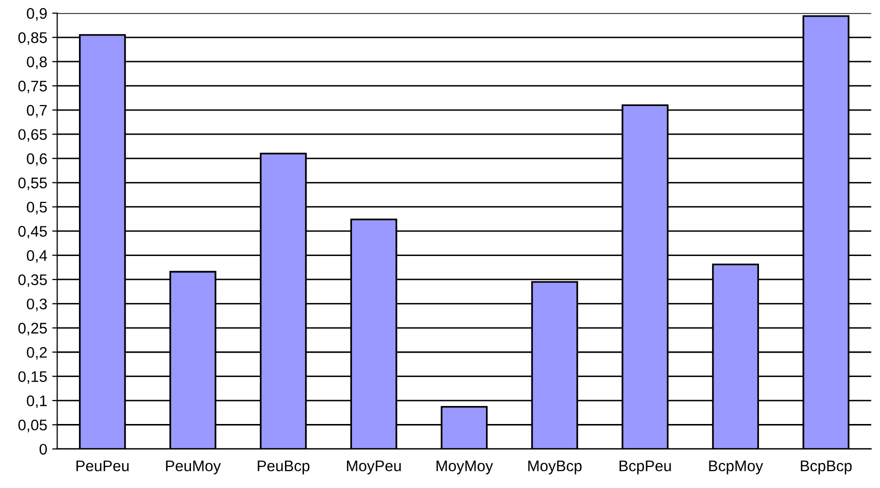  Describe the element at coordinates (32, 135) in the screenshot. I see `y-tick-label: 0,65` at that location.